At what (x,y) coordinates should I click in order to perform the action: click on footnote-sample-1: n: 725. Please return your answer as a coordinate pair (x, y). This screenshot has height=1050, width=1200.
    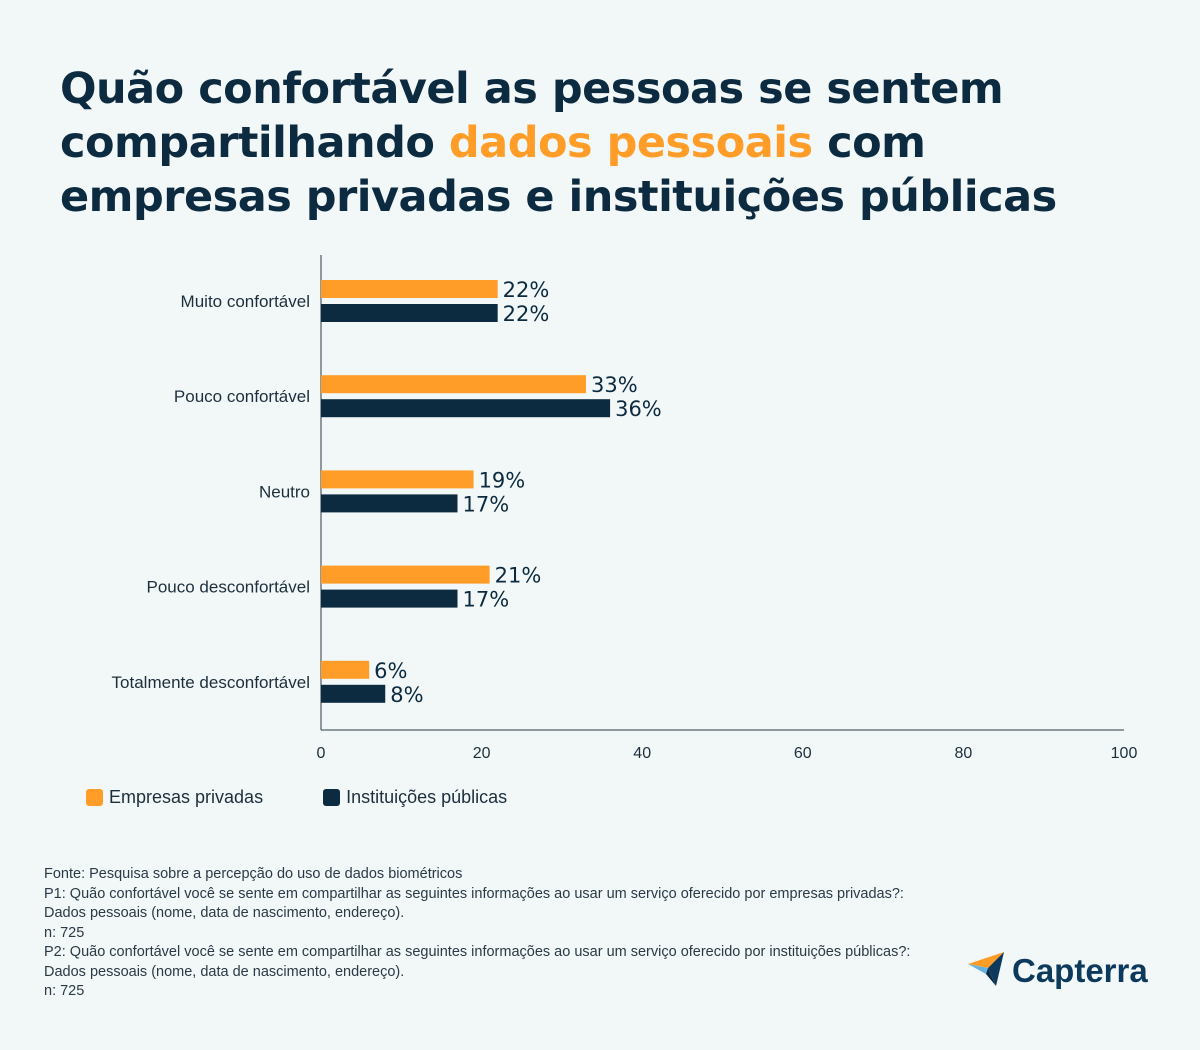
    Looking at the image, I should click on (64, 932).